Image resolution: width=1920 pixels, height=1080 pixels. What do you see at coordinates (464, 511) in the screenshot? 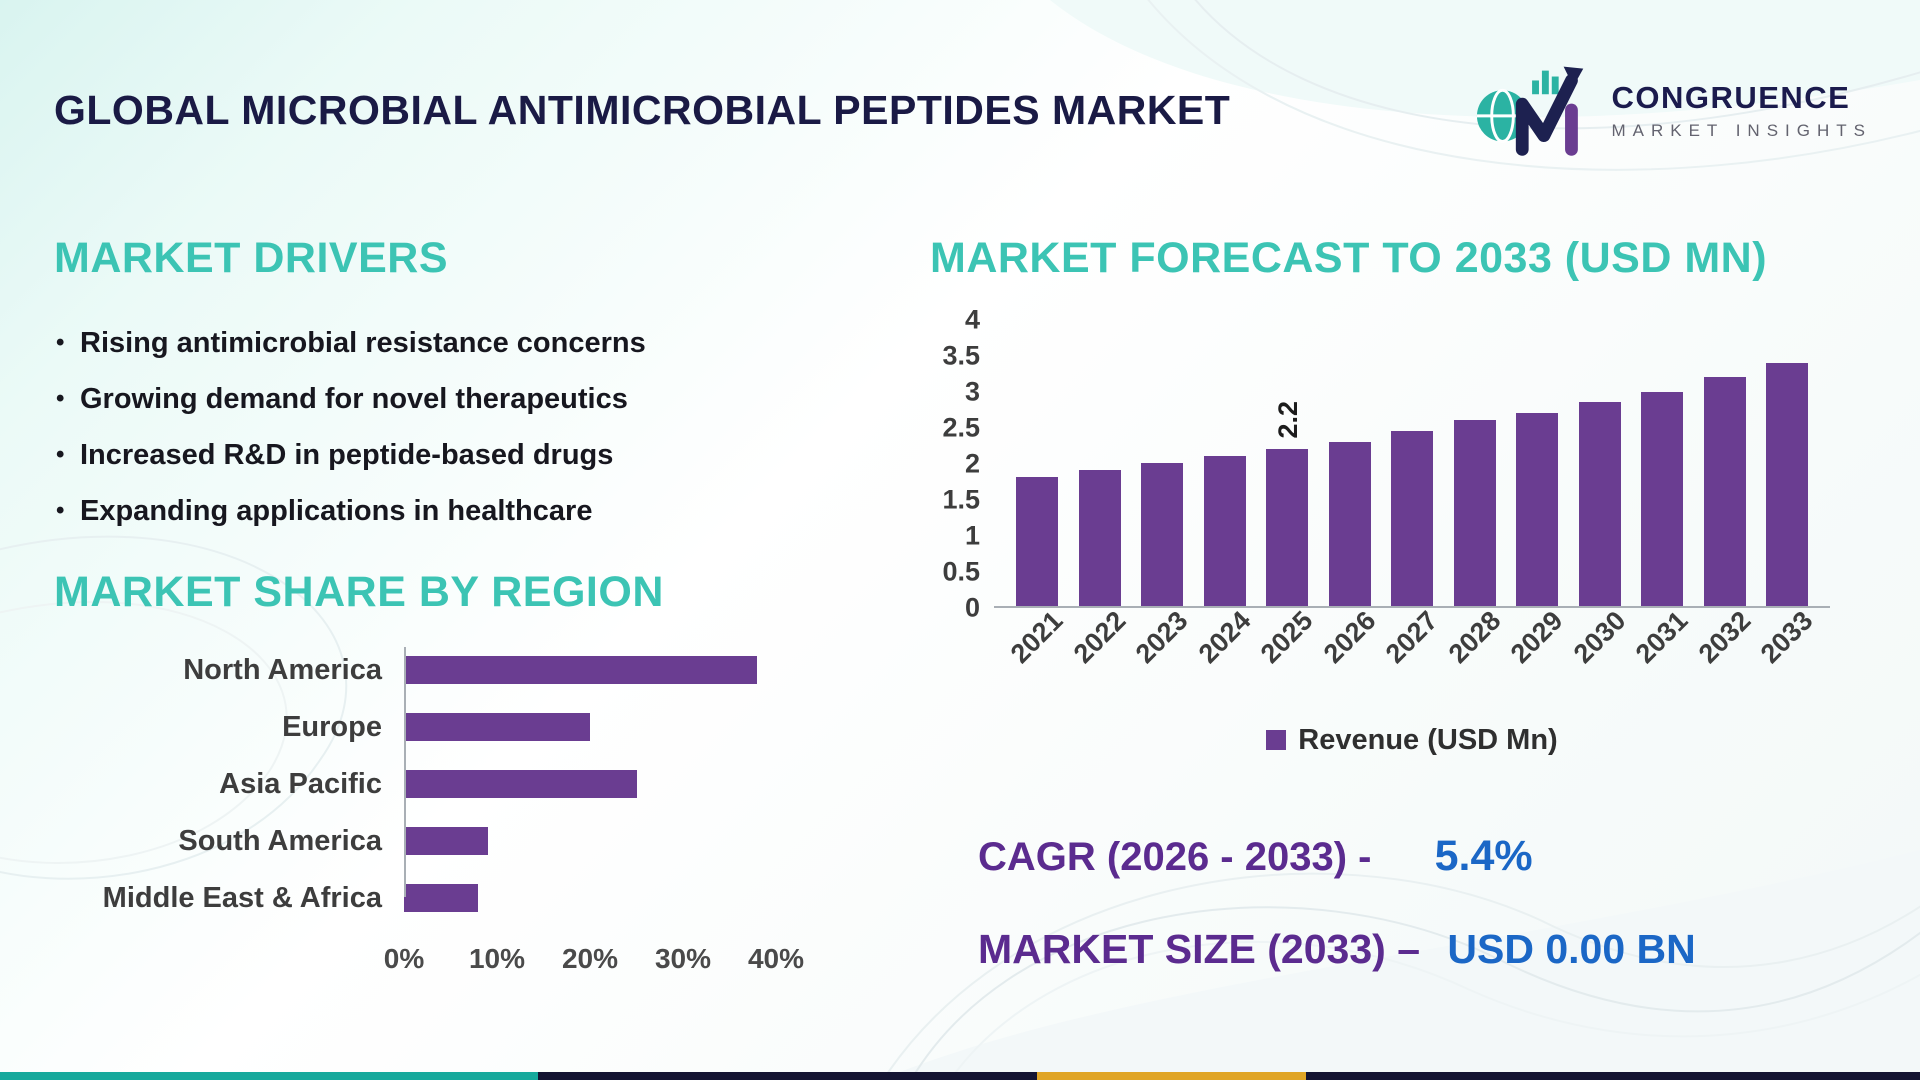
I see `market-driver-item: Expanding applications in healthcare` at bounding box center [464, 511].